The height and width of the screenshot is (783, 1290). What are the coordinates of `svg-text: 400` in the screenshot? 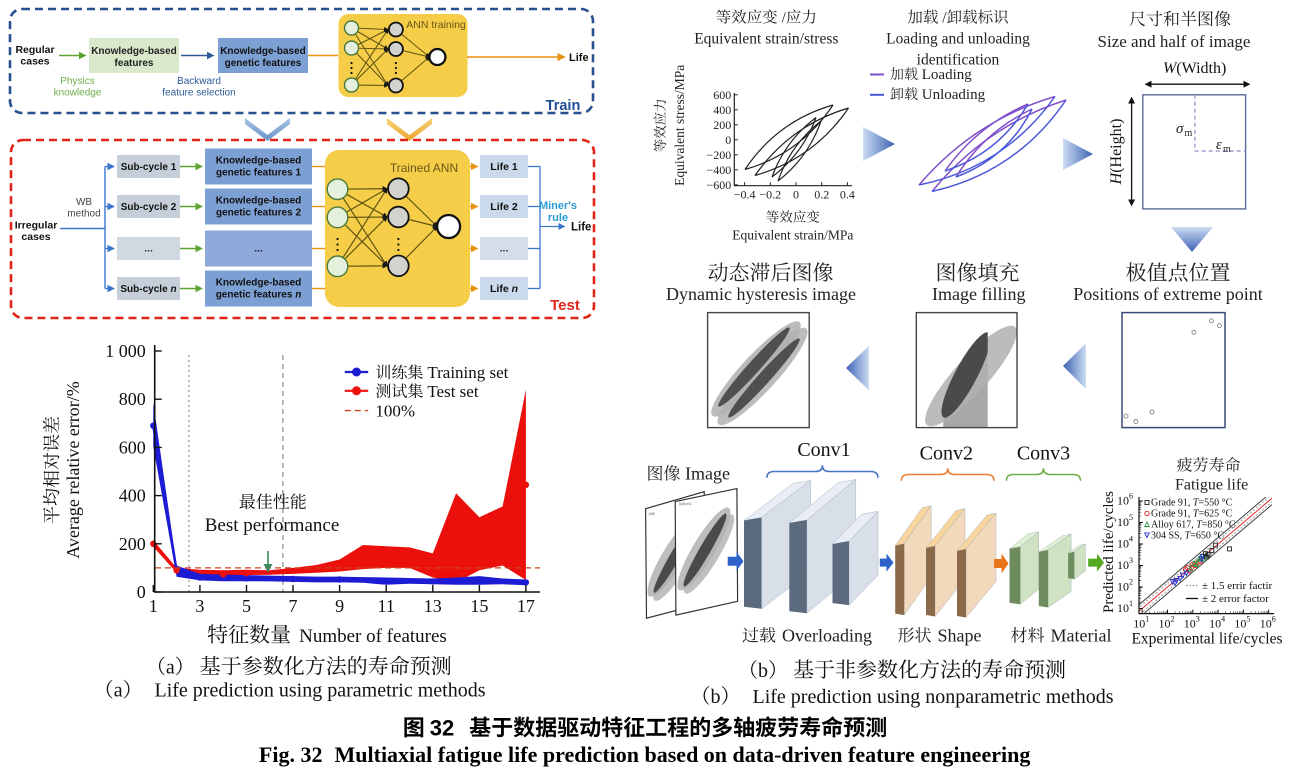 It's located at (722, 110).